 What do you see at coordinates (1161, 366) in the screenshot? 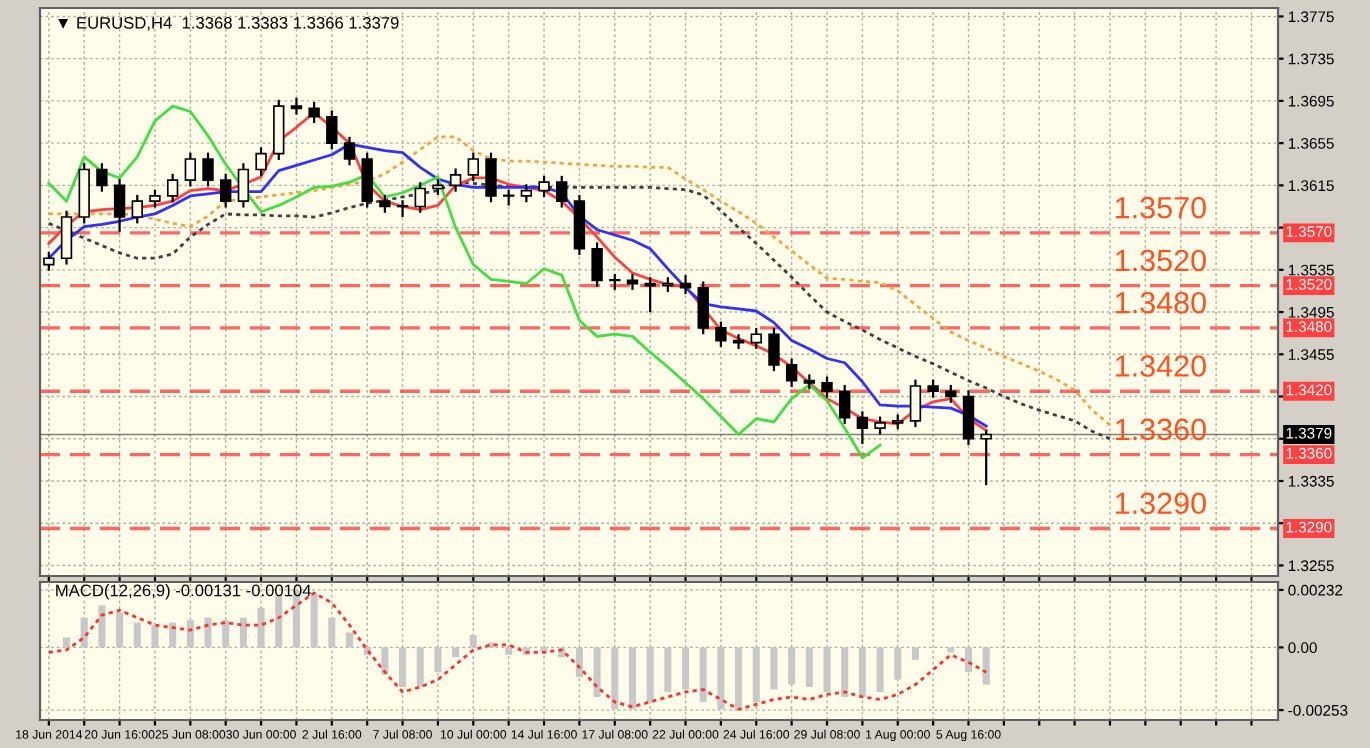
I see `annotation: 1.3420` at bounding box center [1161, 366].